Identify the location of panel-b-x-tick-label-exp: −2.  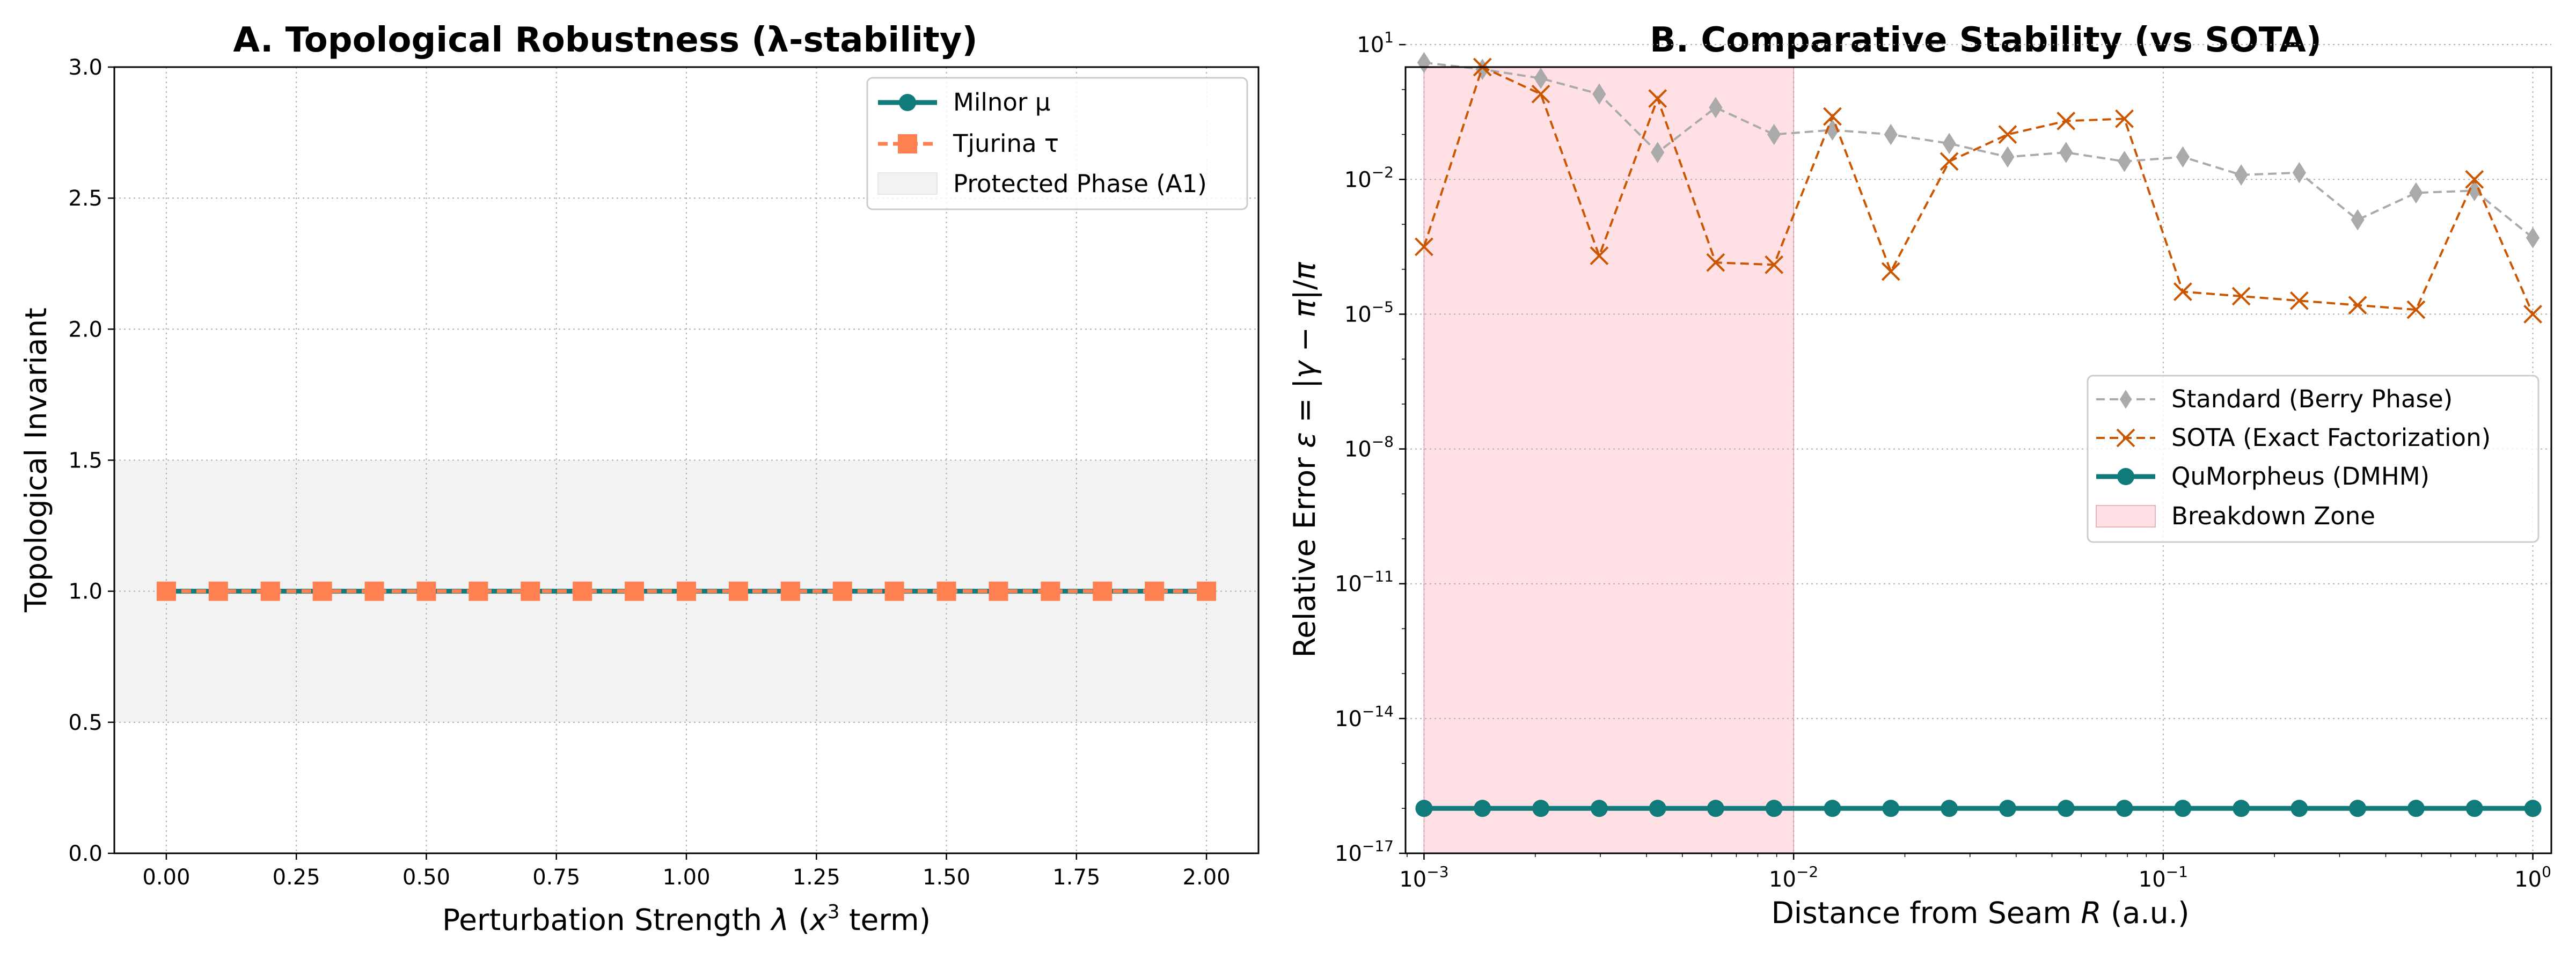
(1807, 872).